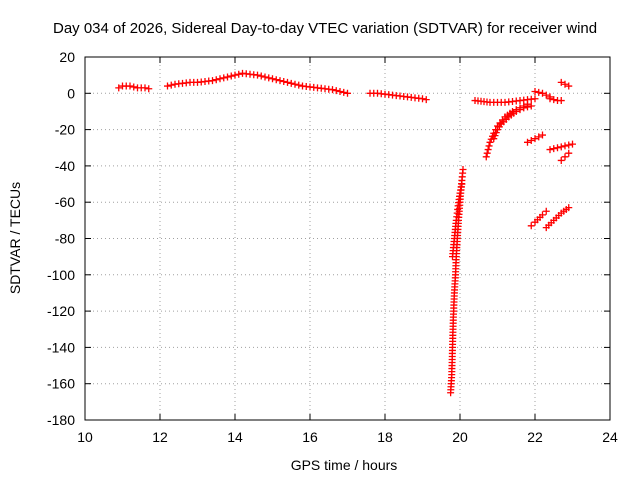 The height and width of the screenshot is (480, 640). I want to click on y-tick-label: 20, so click(67, 57).